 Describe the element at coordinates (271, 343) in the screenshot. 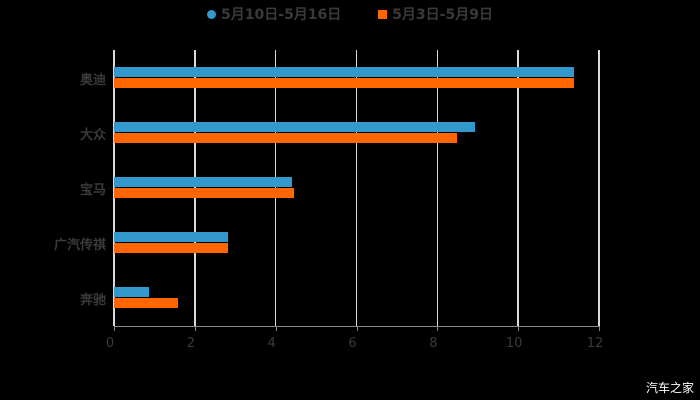

I see `x-tick-label: 4` at that location.